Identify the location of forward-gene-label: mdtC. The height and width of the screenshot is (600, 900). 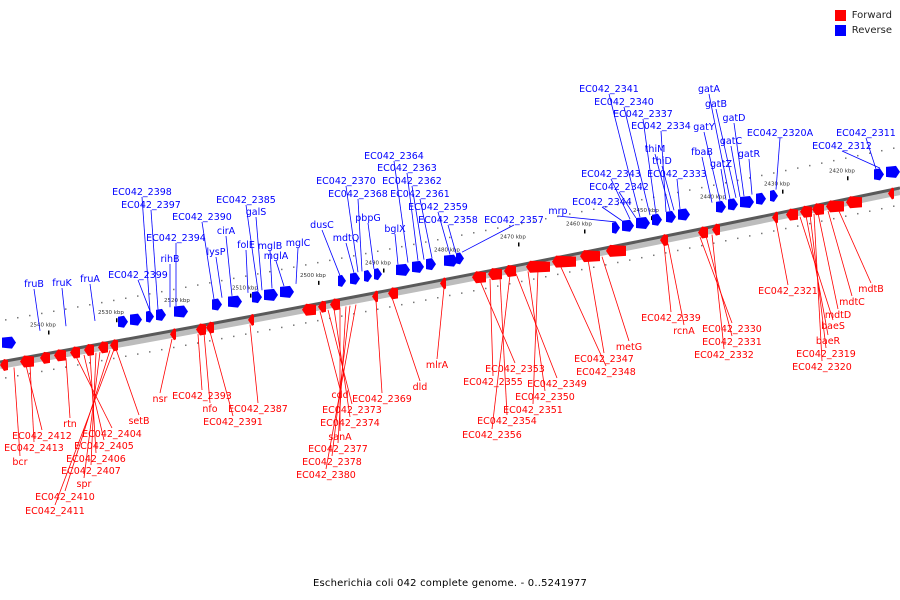
(852, 302).